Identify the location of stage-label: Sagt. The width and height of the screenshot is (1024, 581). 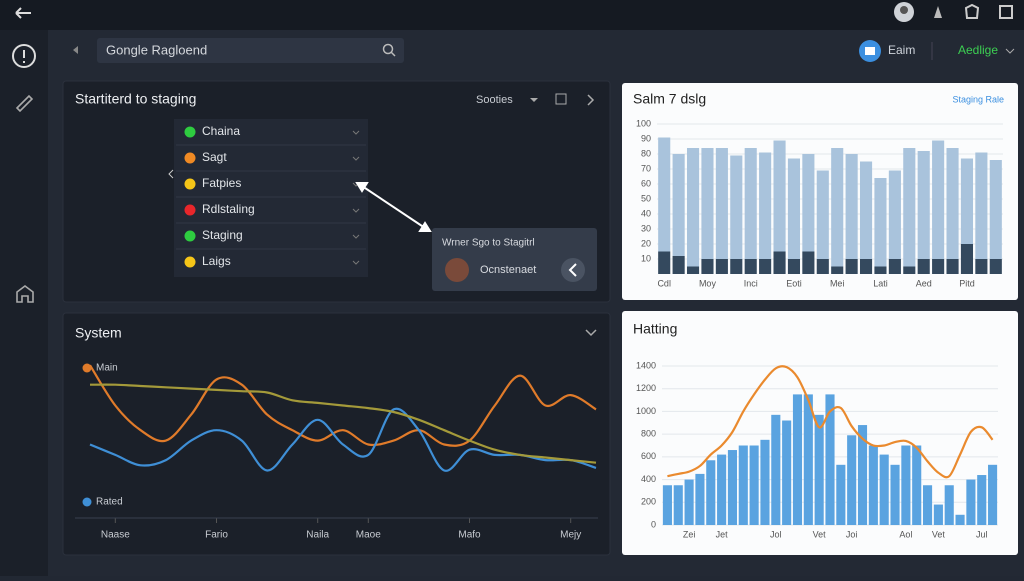
(214, 157).